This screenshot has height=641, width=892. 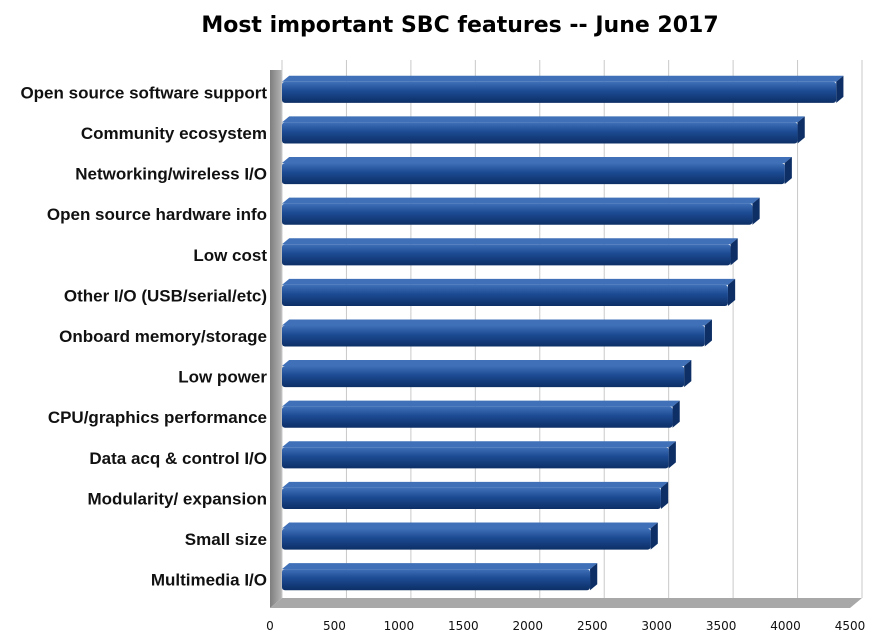 What do you see at coordinates (230, 255) in the screenshot?
I see `category-label: Low cost` at bounding box center [230, 255].